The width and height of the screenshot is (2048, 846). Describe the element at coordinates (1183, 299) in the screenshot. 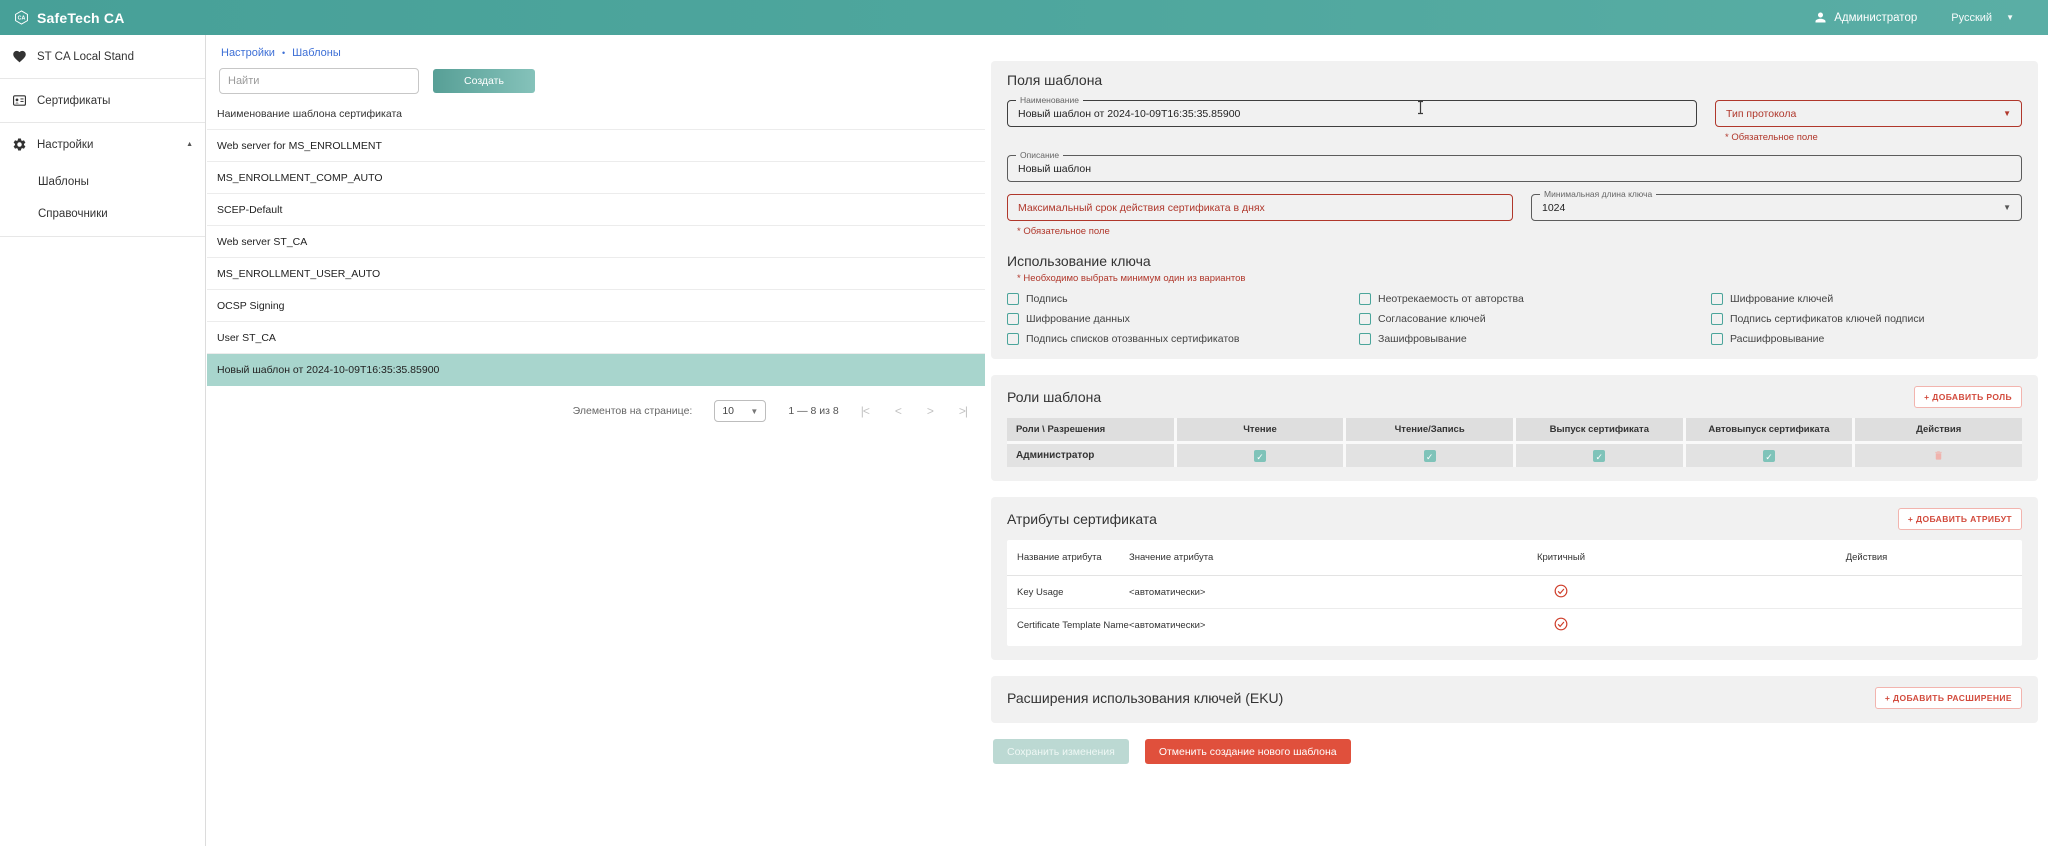

I see `checkbox-signature: Подпись` at that location.